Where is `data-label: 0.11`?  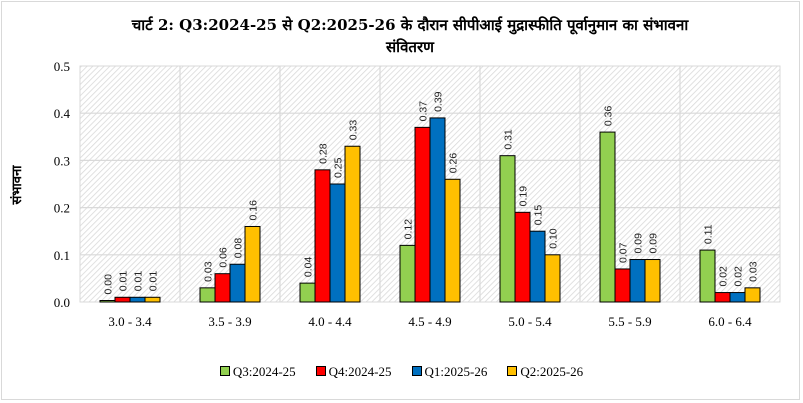
data-label: 0.11 is located at coordinates (709, 234).